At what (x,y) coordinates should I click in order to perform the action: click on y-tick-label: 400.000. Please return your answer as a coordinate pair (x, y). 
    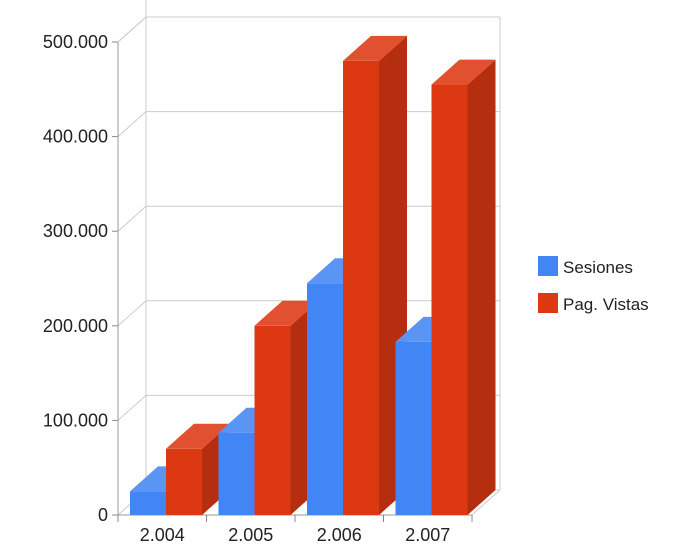
    Looking at the image, I should click on (75, 137).